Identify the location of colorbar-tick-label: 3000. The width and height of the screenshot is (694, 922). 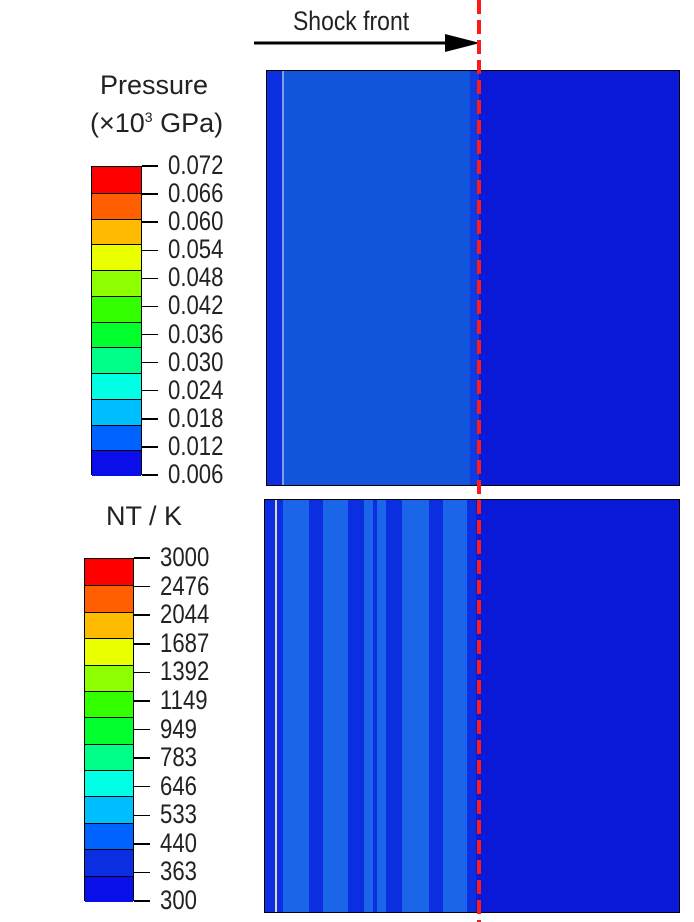
(185, 557).